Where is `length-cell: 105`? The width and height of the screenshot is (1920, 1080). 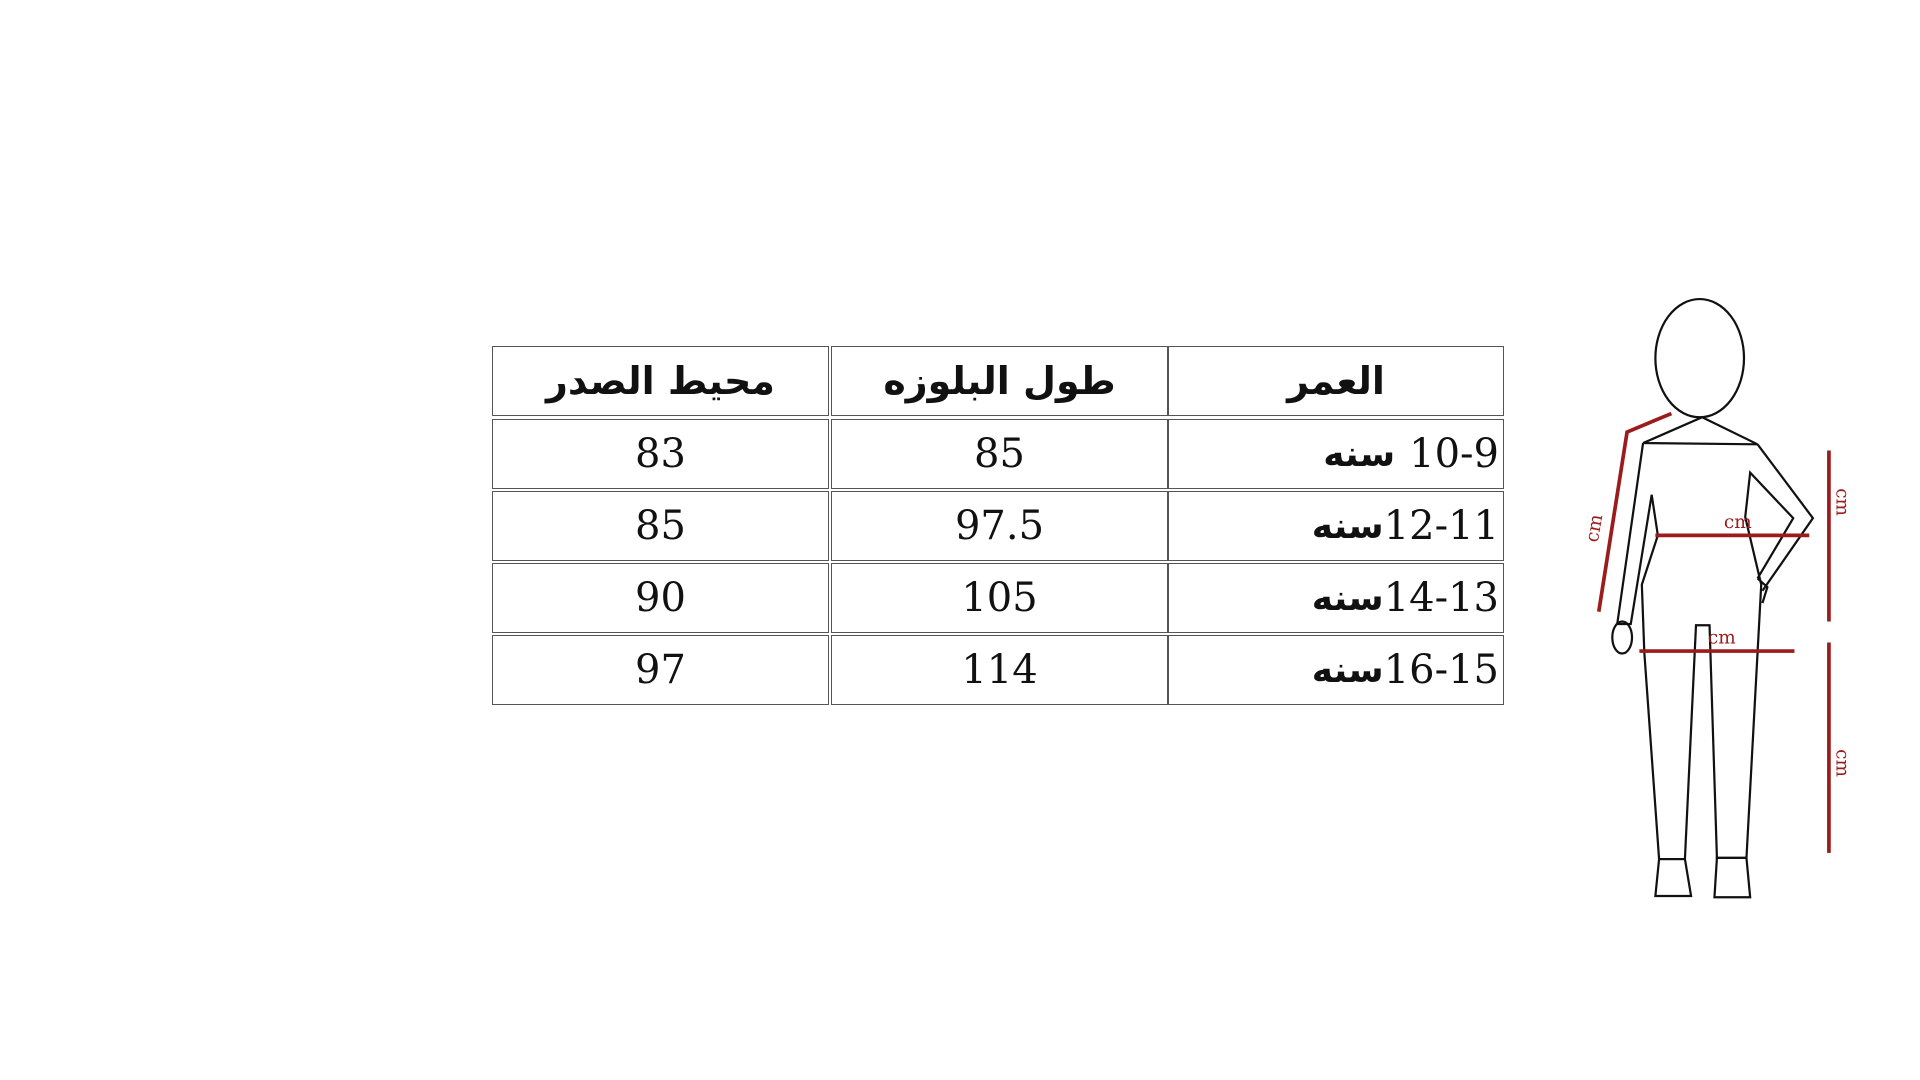
length-cell: 105 is located at coordinates (999, 598).